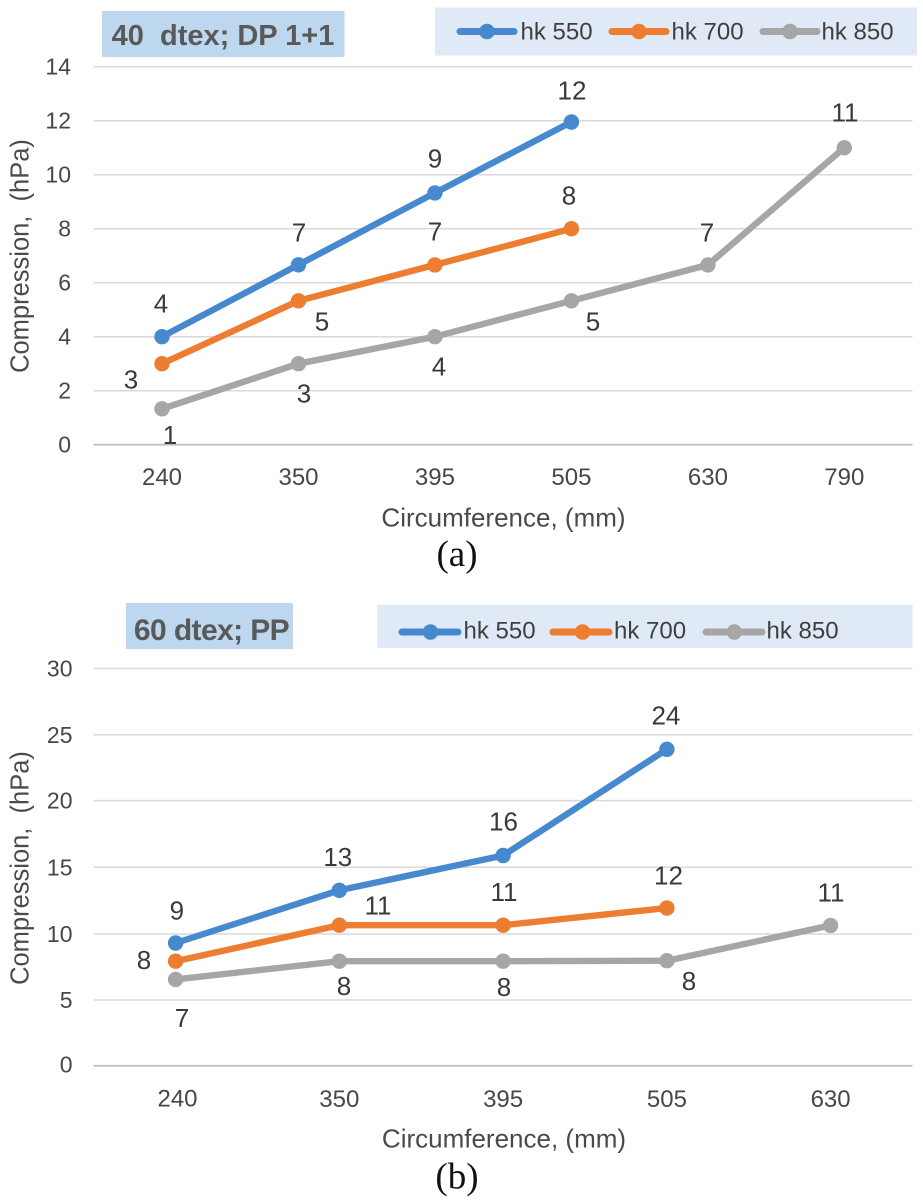 Image resolution: width=923 pixels, height=1203 pixels. What do you see at coordinates (64, 283) in the screenshot?
I see `svg-text: 6` at bounding box center [64, 283].